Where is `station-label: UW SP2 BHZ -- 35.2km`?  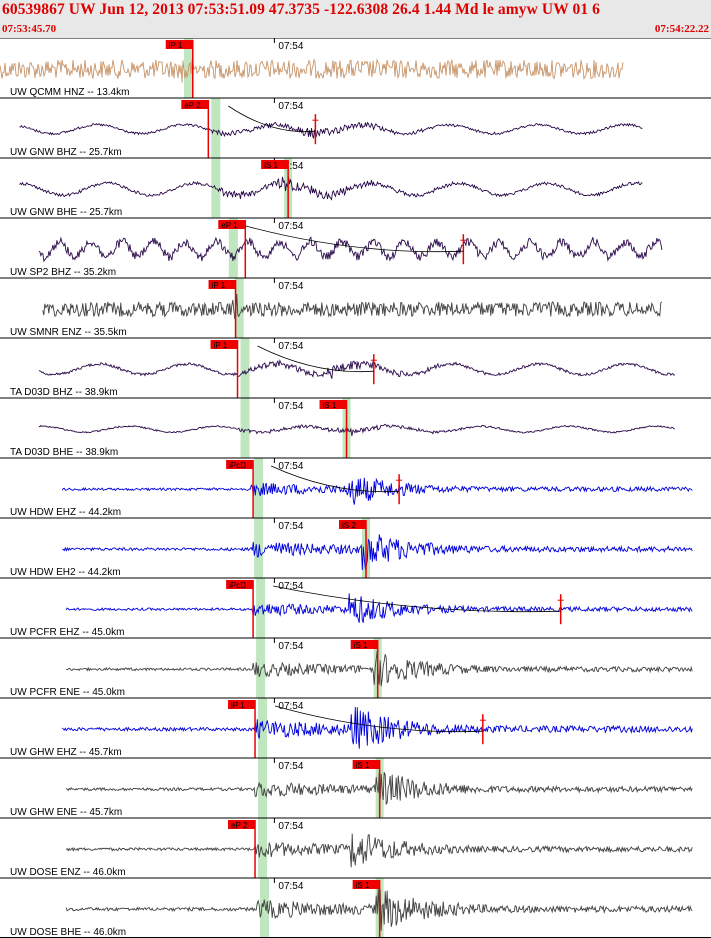
station-label: UW SP2 BHZ -- 35.2km is located at coordinates (63, 272).